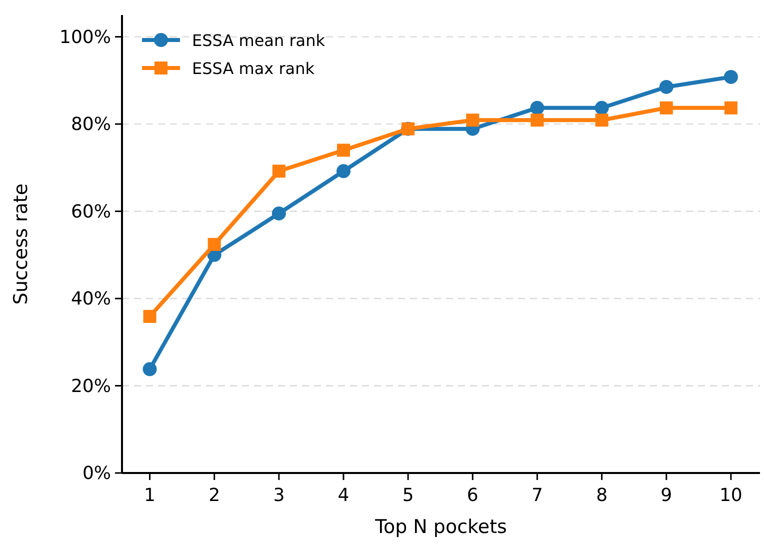  What do you see at coordinates (85, 37) in the screenshot?
I see `y-tick-label: 100%` at bounding box center [85, 37].